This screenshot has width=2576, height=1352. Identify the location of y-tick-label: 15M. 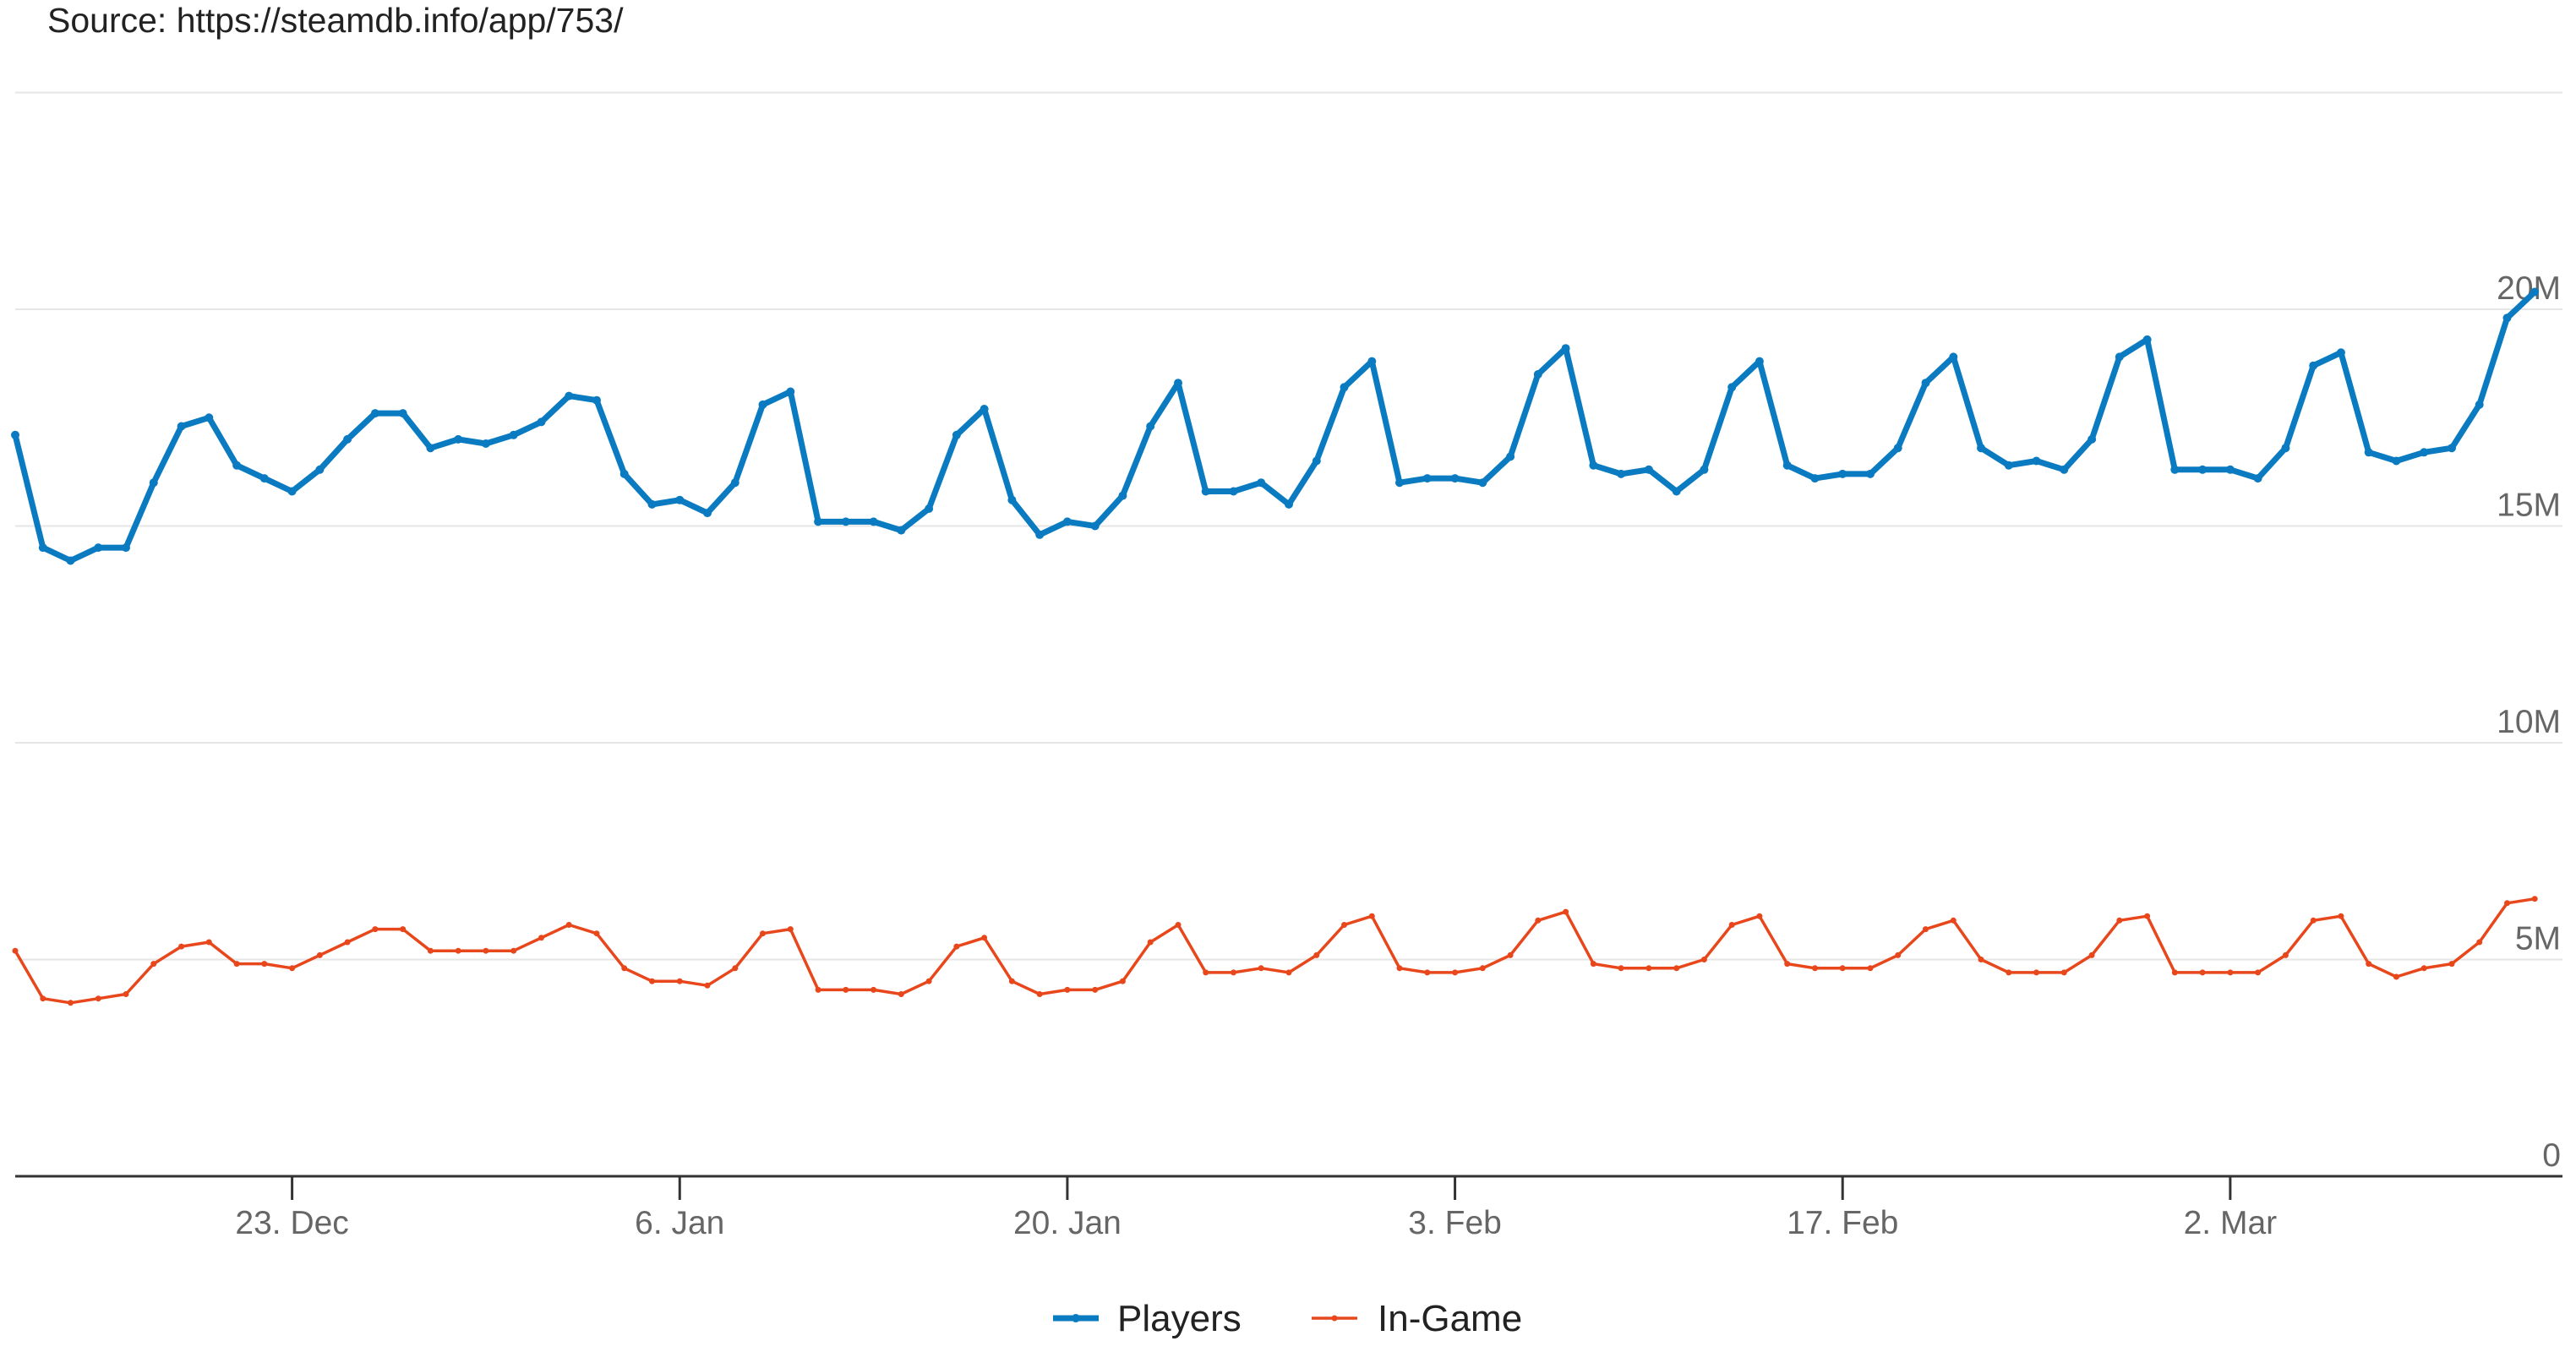
(2529, 506).